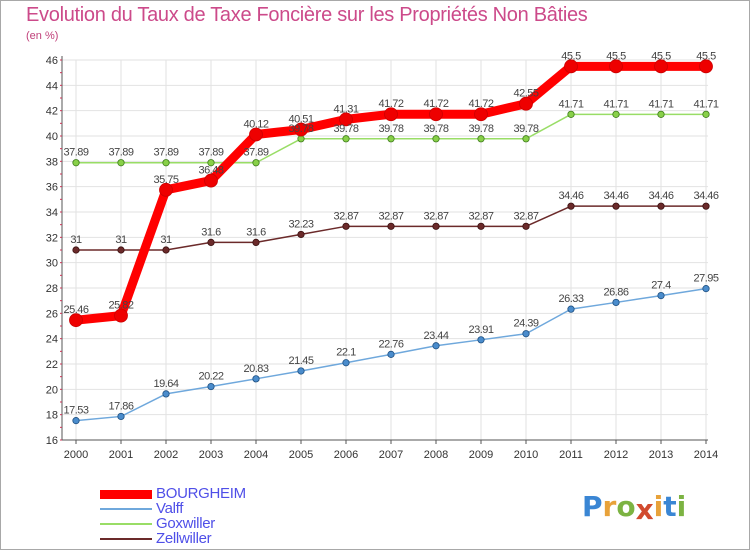  I want to click on x-tick-label: 2007, so click(391, 455).